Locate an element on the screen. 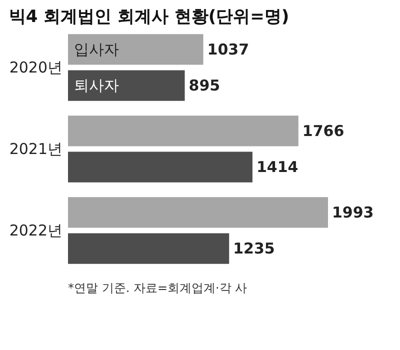 Image resolution: width=400 pixels, height=350 pixels. chart-title: 빅4 회계법인 회계사 현황(단위=명) is located at coordinates (149, 17).